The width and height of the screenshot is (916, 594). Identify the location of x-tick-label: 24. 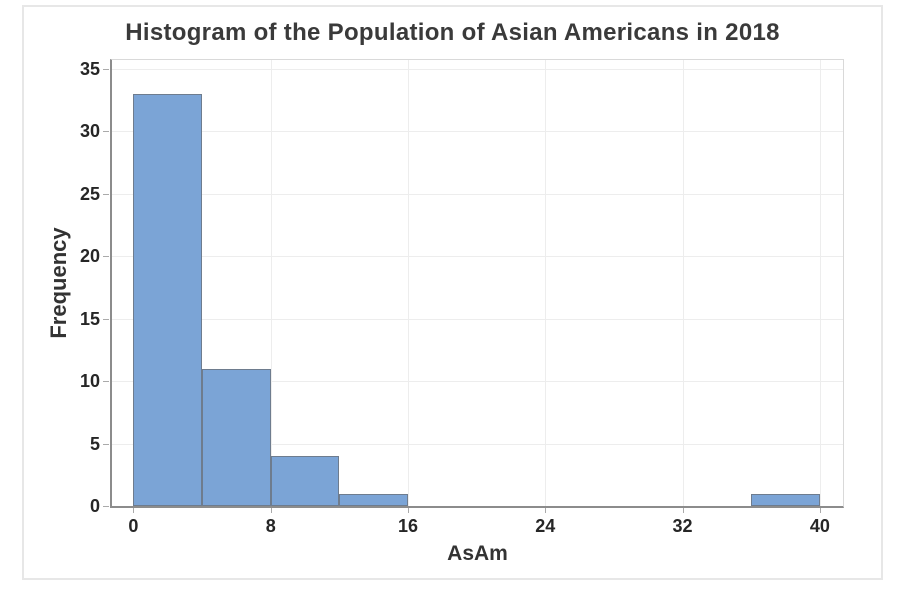
(545, 526).